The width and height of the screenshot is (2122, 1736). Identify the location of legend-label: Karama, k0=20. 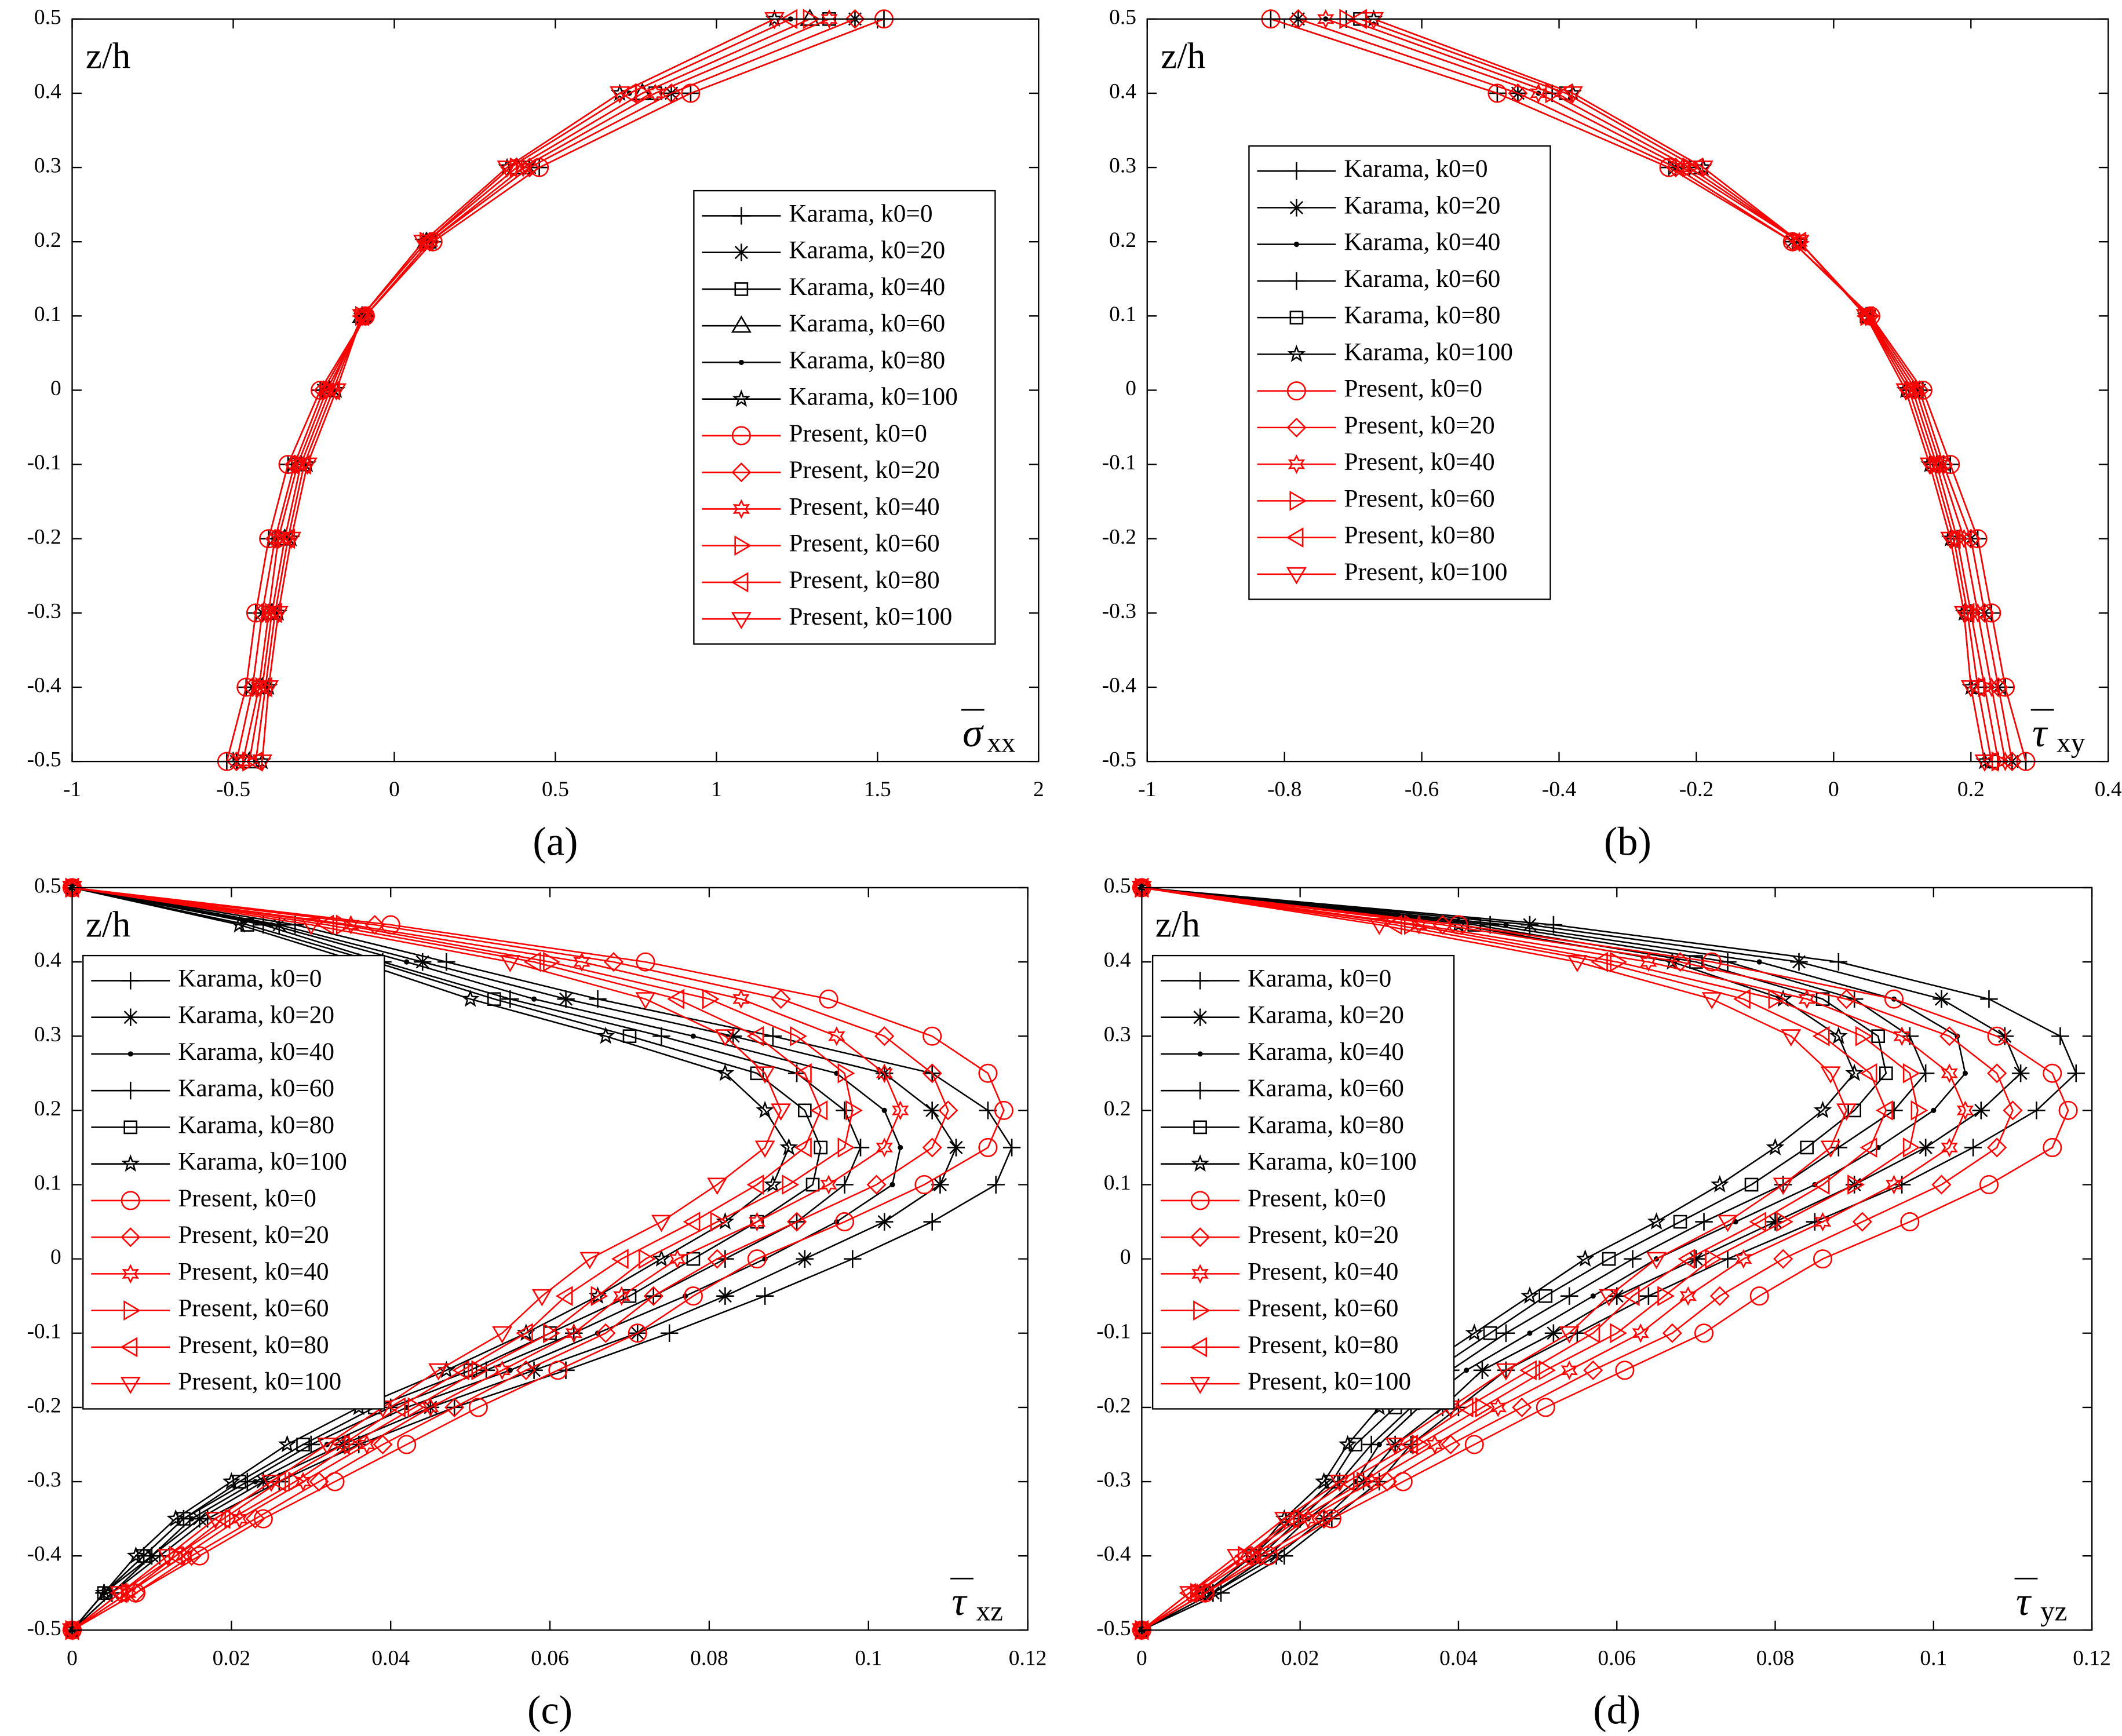
(1326, 1015).